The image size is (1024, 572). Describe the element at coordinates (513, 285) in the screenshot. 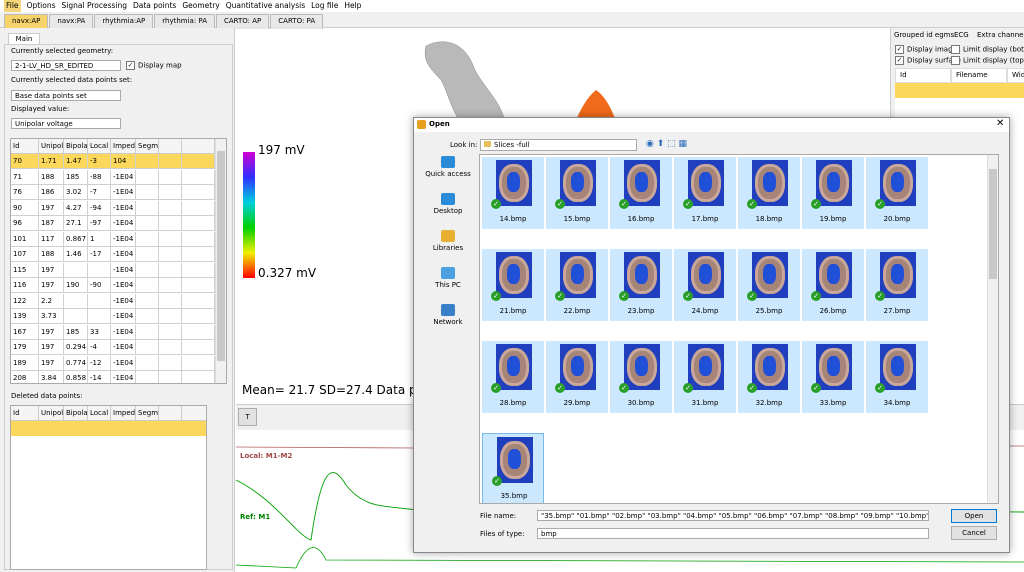

I see `file-item: ✓ 21.bmp` at that location.